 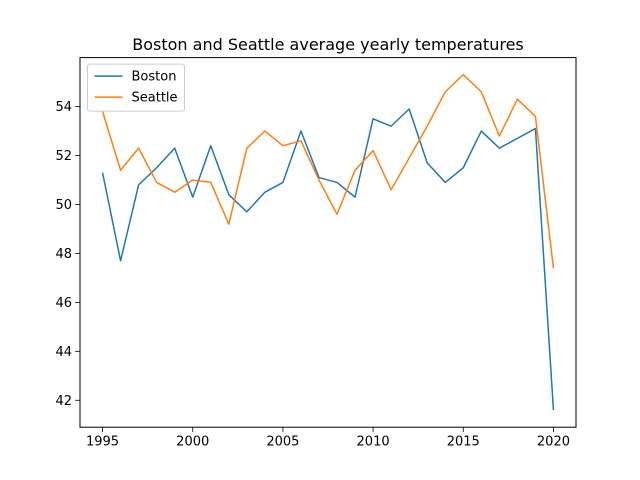 I want to click on legend-label-seattle: Seattle, so click(x=155, y=98).